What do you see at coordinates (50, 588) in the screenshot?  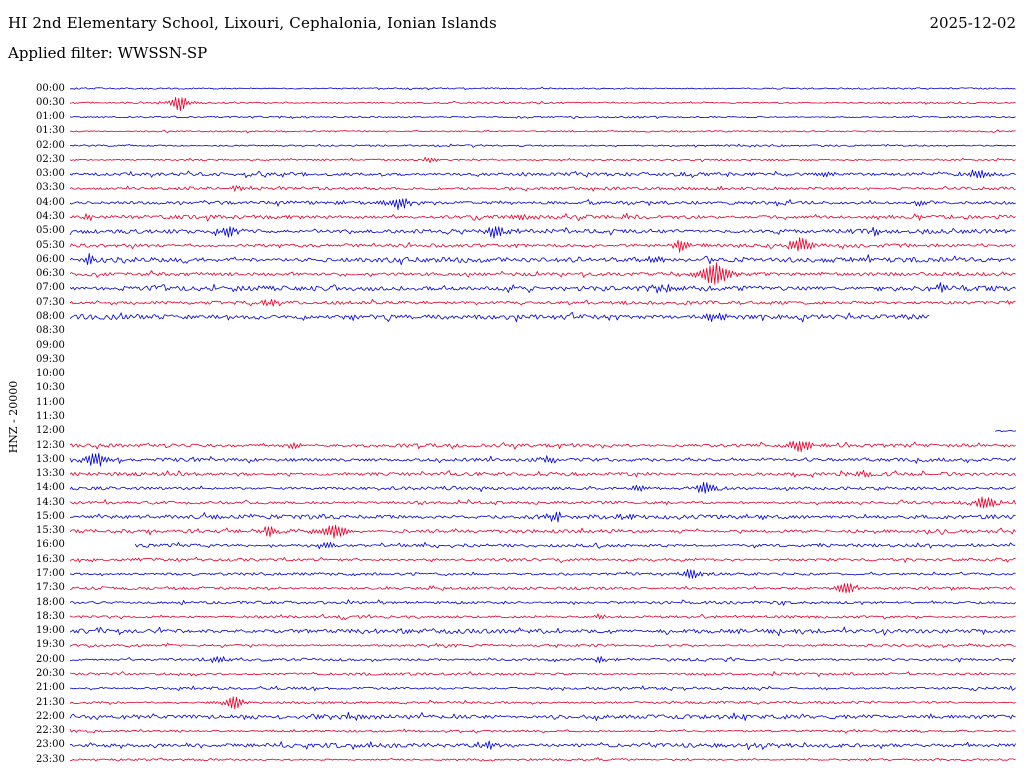 I see `time-label-17:30: 17:30` at bounding box center [50, 588].